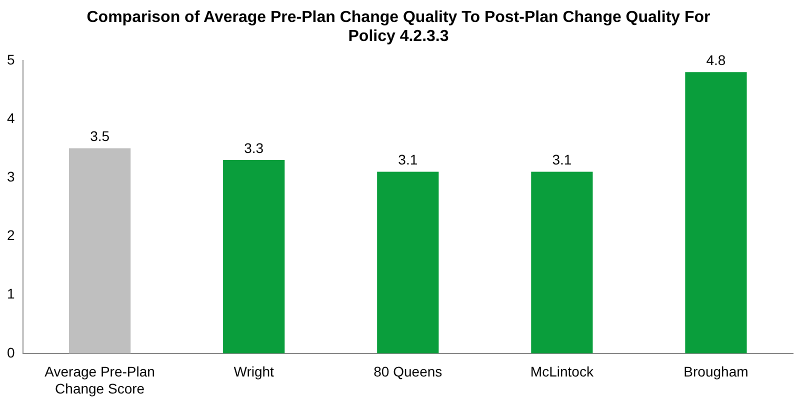 This screenshot has height=401, width=801. What do you see at coordinates (10, 294) in the screenshot?
I see `y-tick-label: 1` at bounding box center [10, 294].